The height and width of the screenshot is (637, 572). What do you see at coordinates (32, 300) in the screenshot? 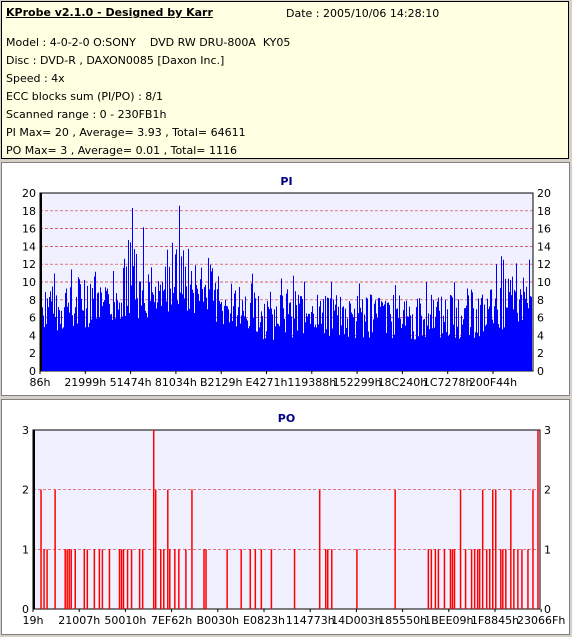
I see `y-tick-label-left: 8` at bounding box center [32, 300].